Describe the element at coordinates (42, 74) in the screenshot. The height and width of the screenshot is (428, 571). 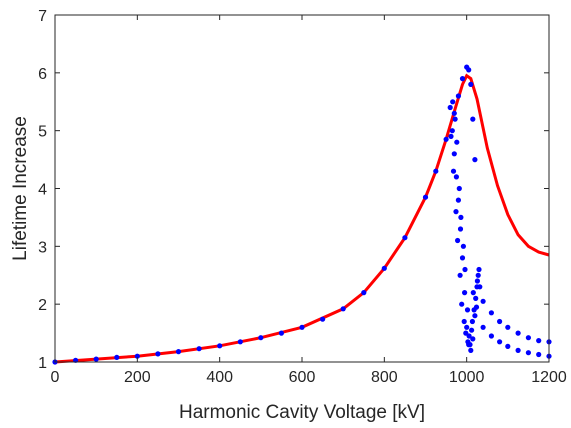
I see `y-tick-label: 6` at that location.